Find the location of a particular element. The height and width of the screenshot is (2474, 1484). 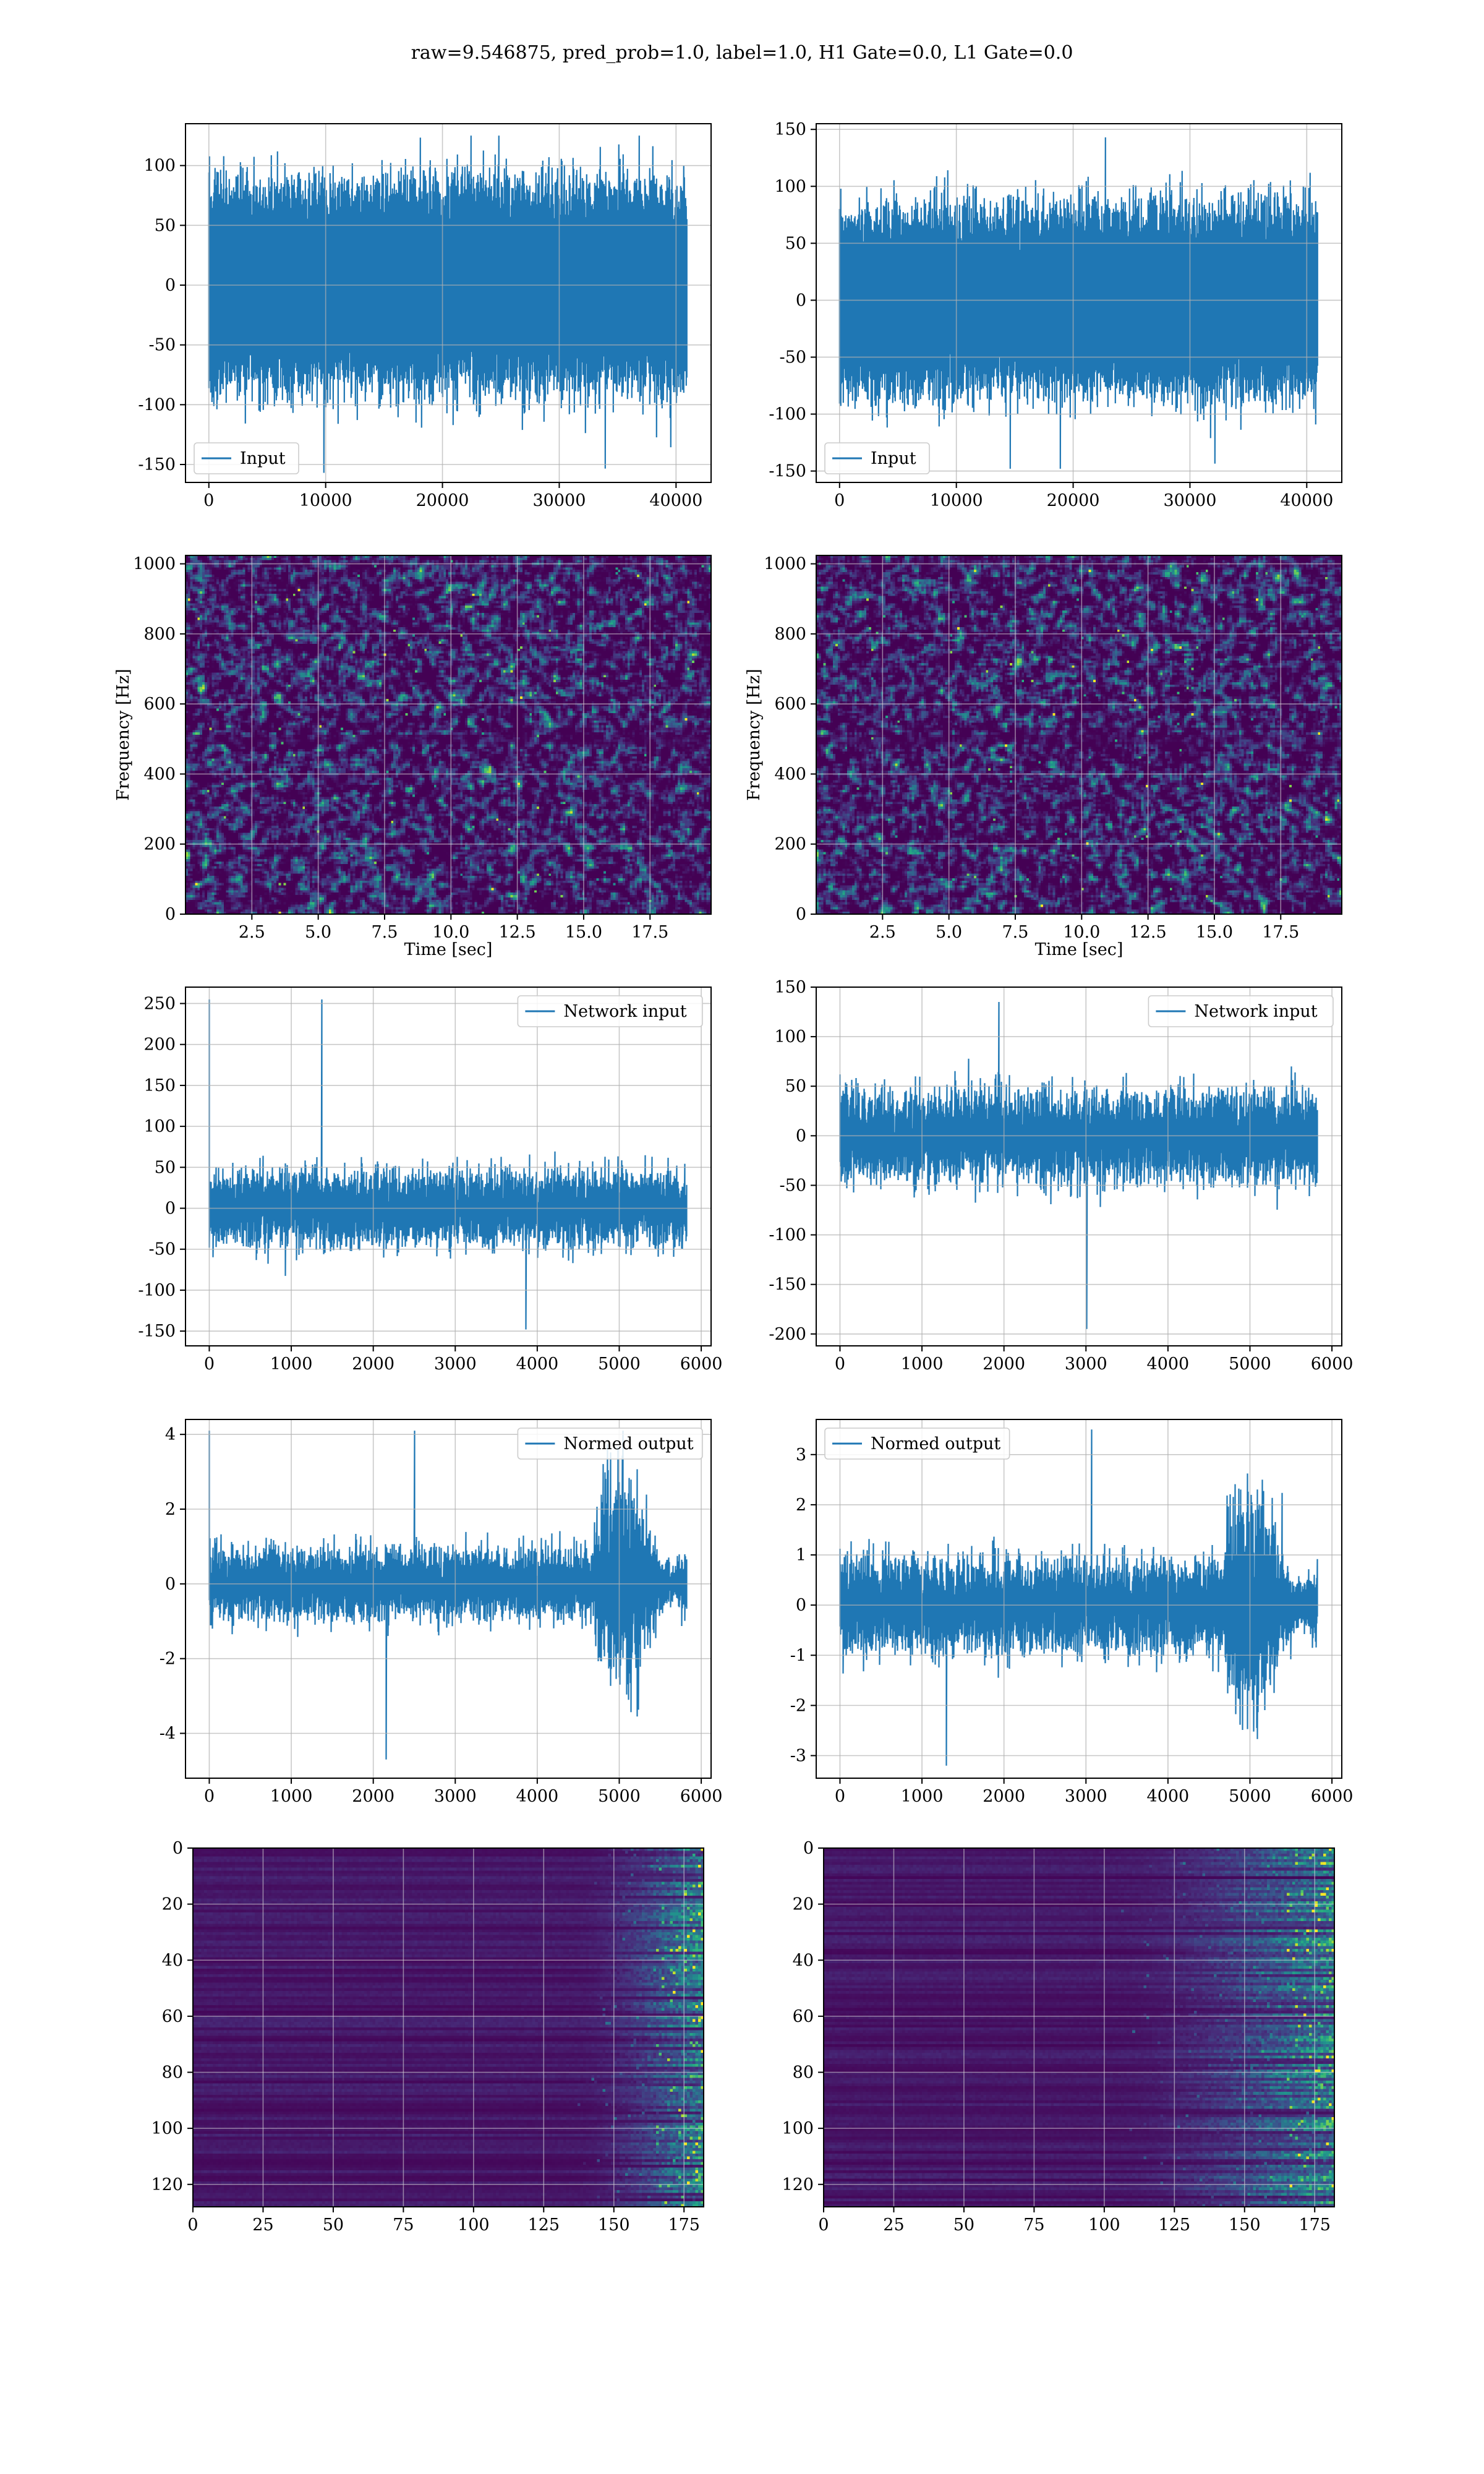

y-tick-label: 2 is located at coordinates (801, 1505).